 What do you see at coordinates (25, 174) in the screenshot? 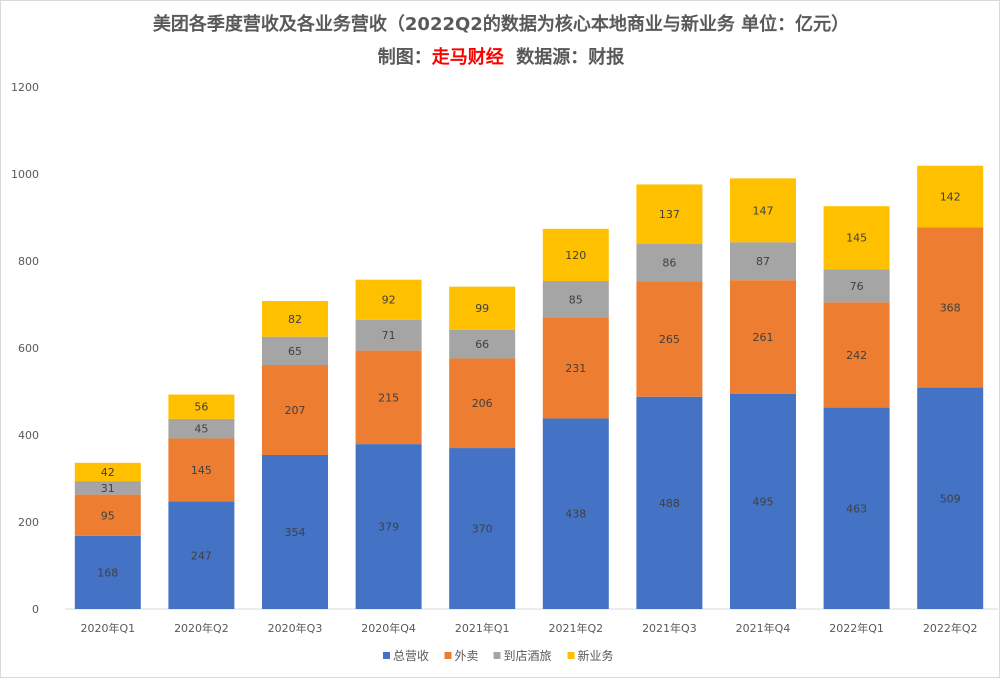
I see `y-tick-label: 1000` at bounding box center [25, 174].